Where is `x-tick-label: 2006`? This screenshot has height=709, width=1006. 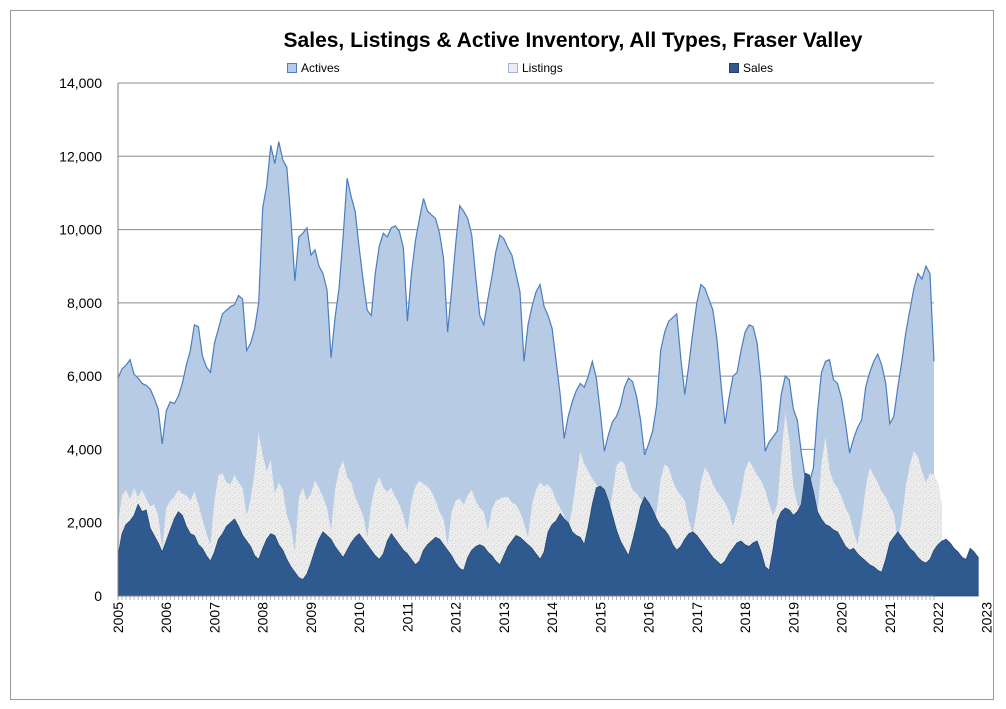
x-tick-label: 2006 is located at coordinates (166, 617).